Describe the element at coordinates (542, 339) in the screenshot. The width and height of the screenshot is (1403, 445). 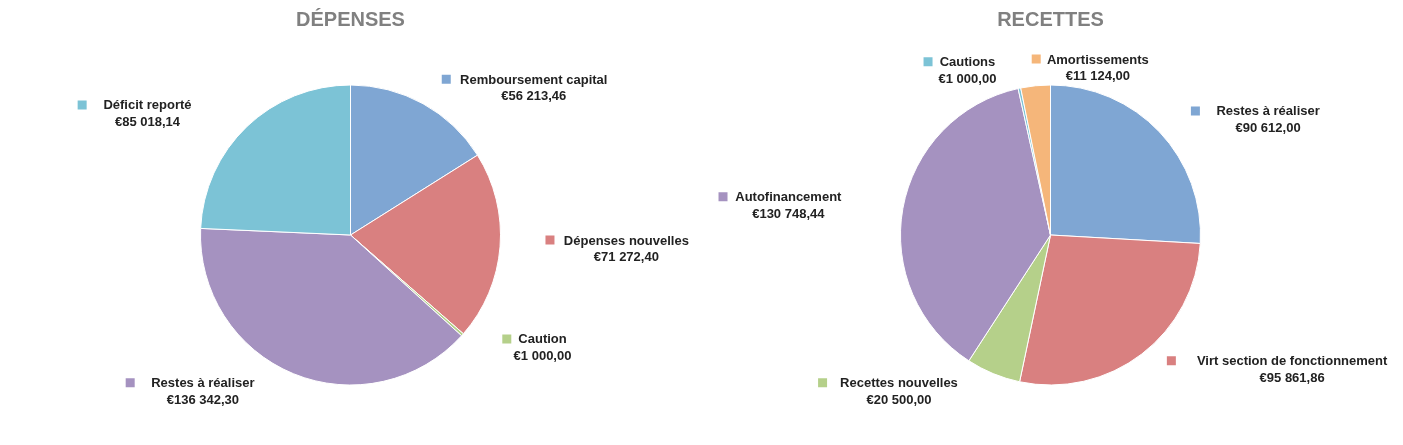
I see `legend-label: Caution` at that location.